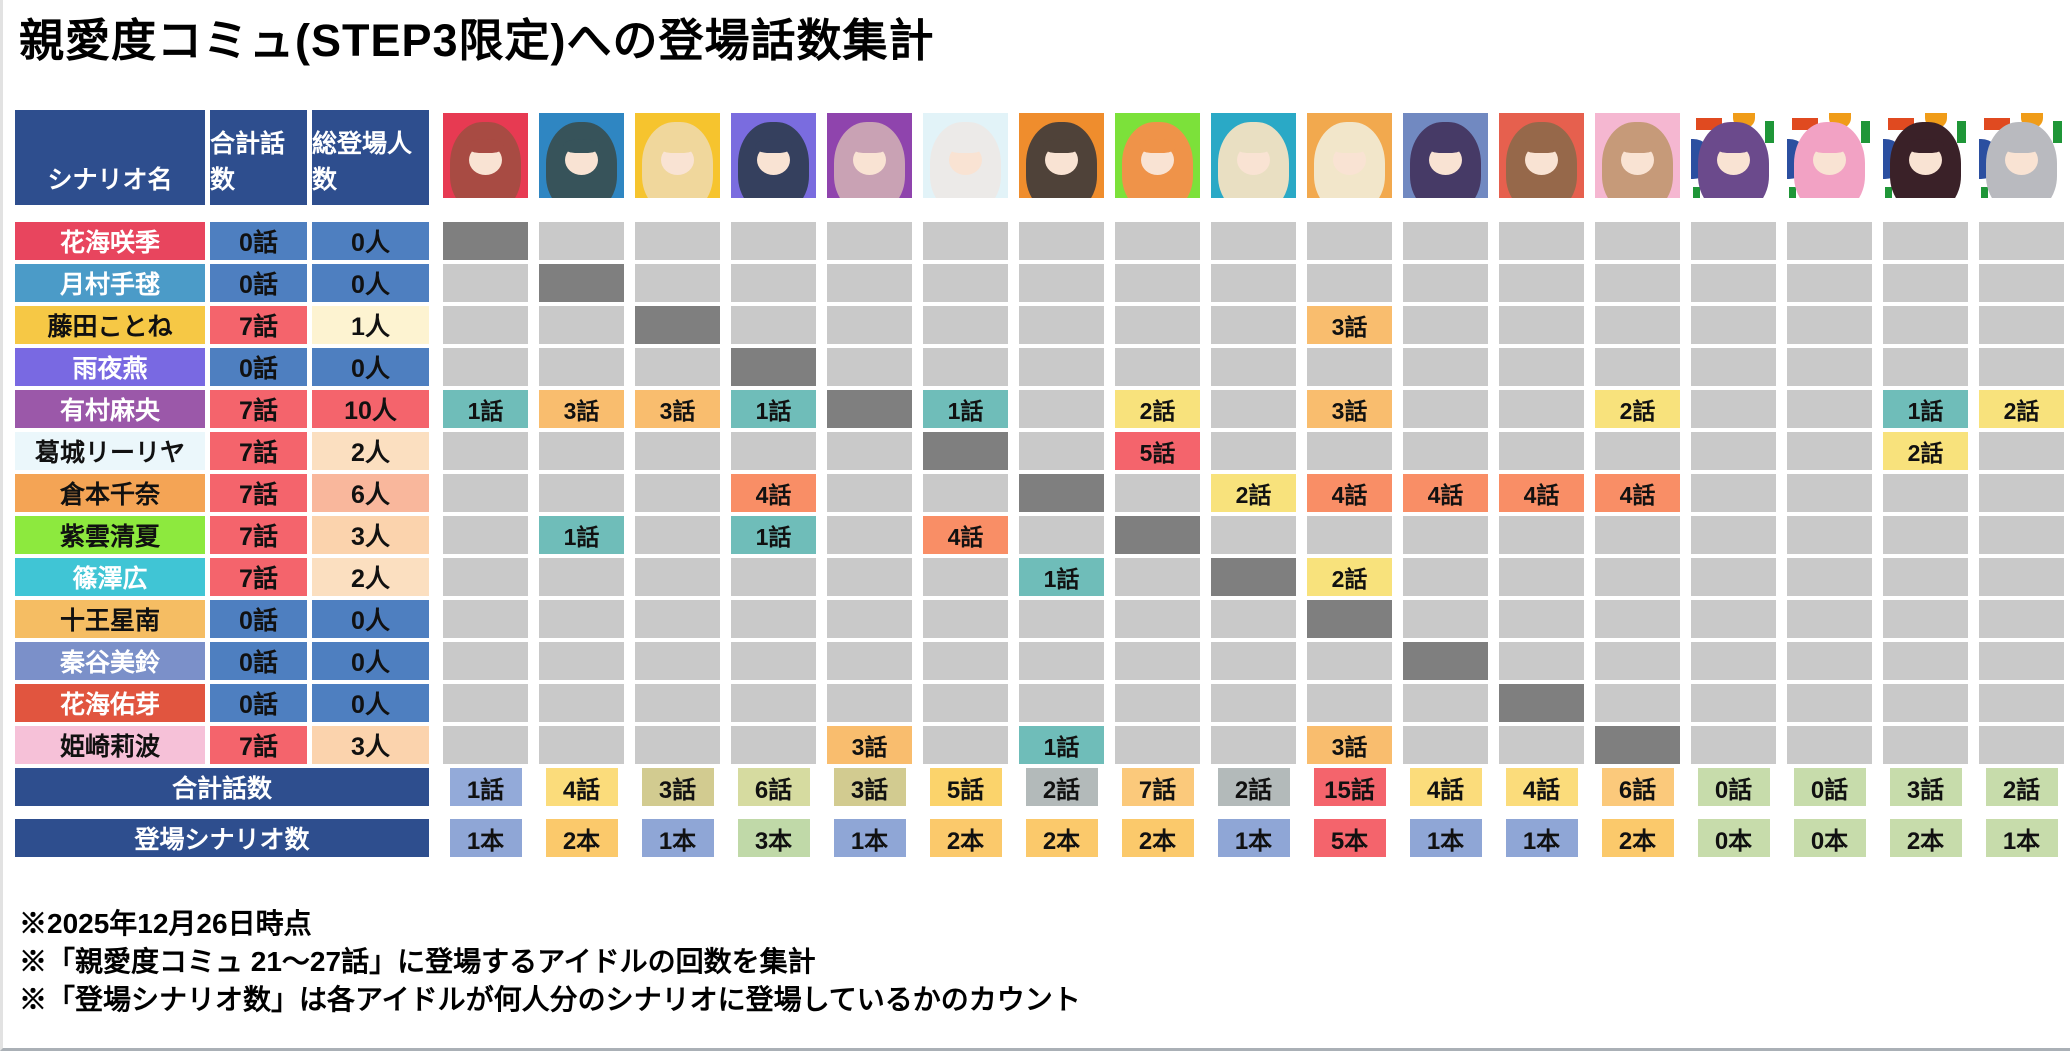 The image size is (2070, 1051). Describe the element at coordinates (1541, 838) in the screenshot. I see `column-total-scenarios-cell: 1本` at that location.